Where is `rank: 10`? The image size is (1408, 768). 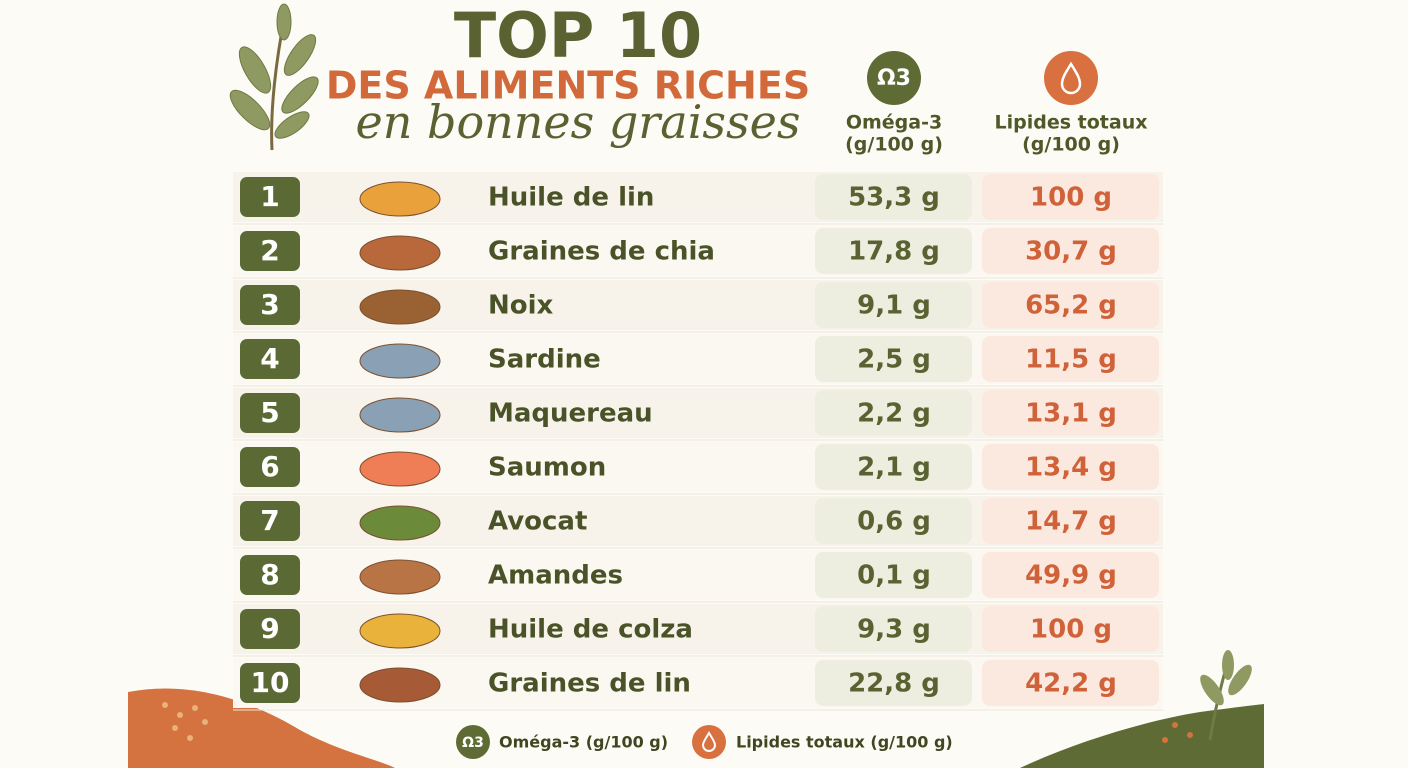
rank: 10 is located at coordinates (270, 682).